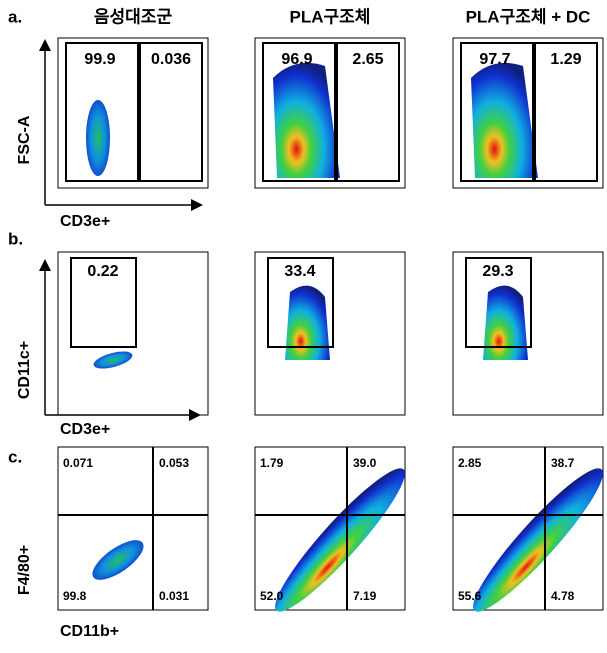  Describe the element at coordinates (470, 463) in the screenshot. I see `quadrant-value: 2.85` at that location.